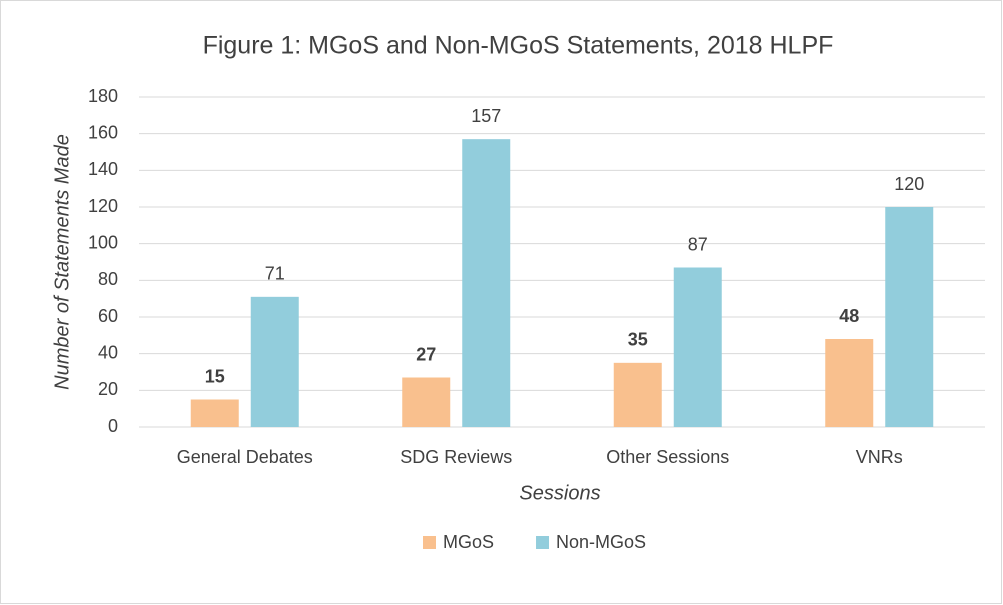 This screenshot has width=1003, height=605. Describe the element at coordinates (108, 352) in the screenshot. I see `y-tick-label: 40` at that location.